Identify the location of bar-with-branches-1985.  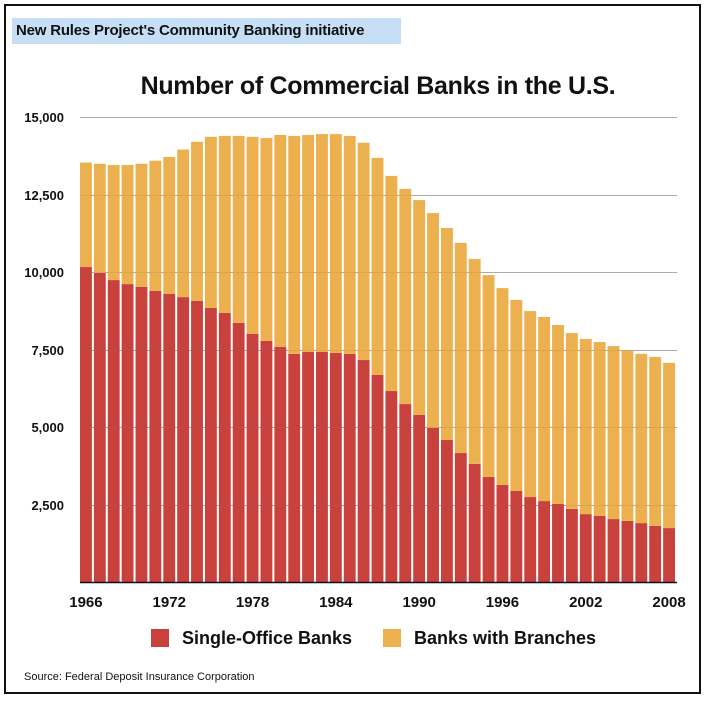
(349, 244).